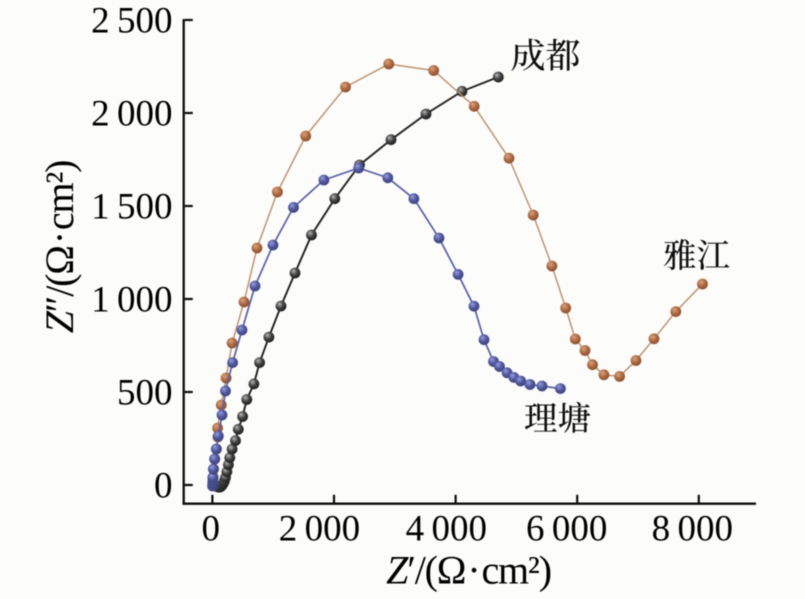 The width and height of the screenshot is (805, 599). Describe the element at coordinates (131, 207) in the screenshot. I see `svg-text: 1 500` at that location.